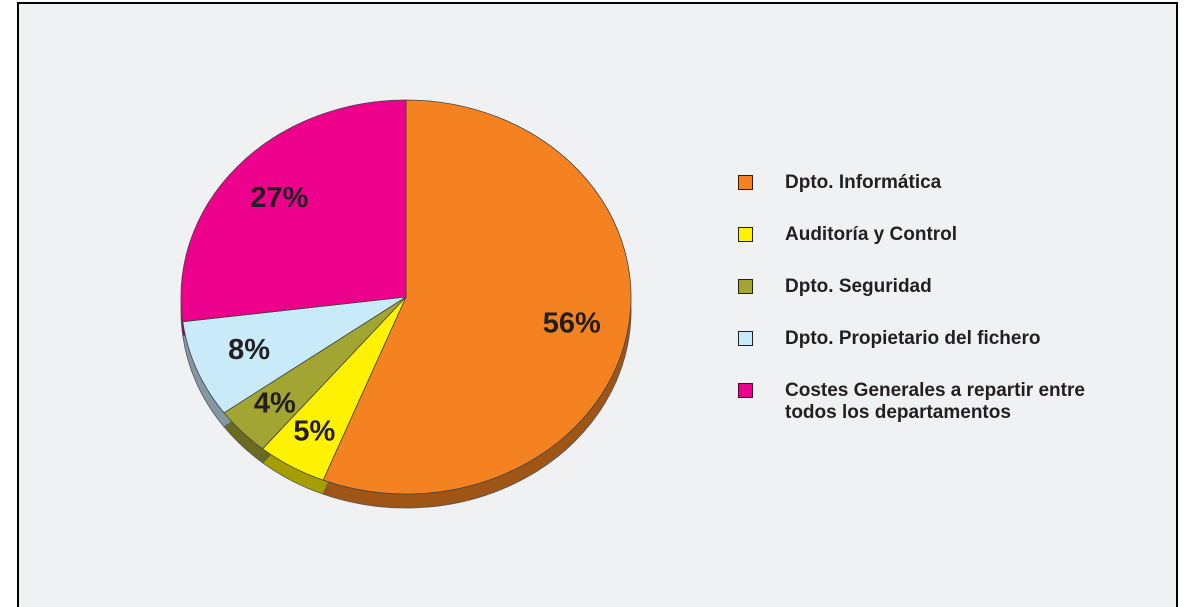  What do you see at coordinates (871, 234) in the screenshot?
I see `legend-label: Auditoría y Control` at bounding box center [871, 234].